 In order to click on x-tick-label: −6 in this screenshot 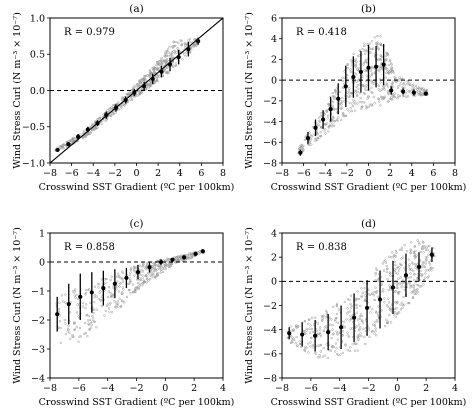, I will do `click(311, 388)`.